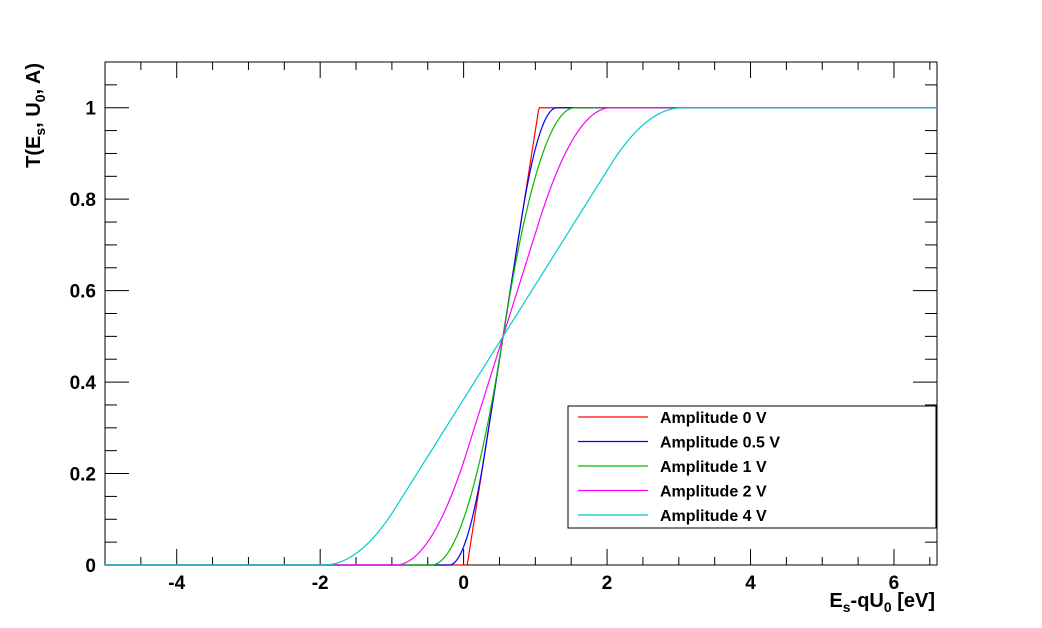  Describe the element at coordinates (750, 583) in the screenshot. I see `x-tick-label: 4` at that location.